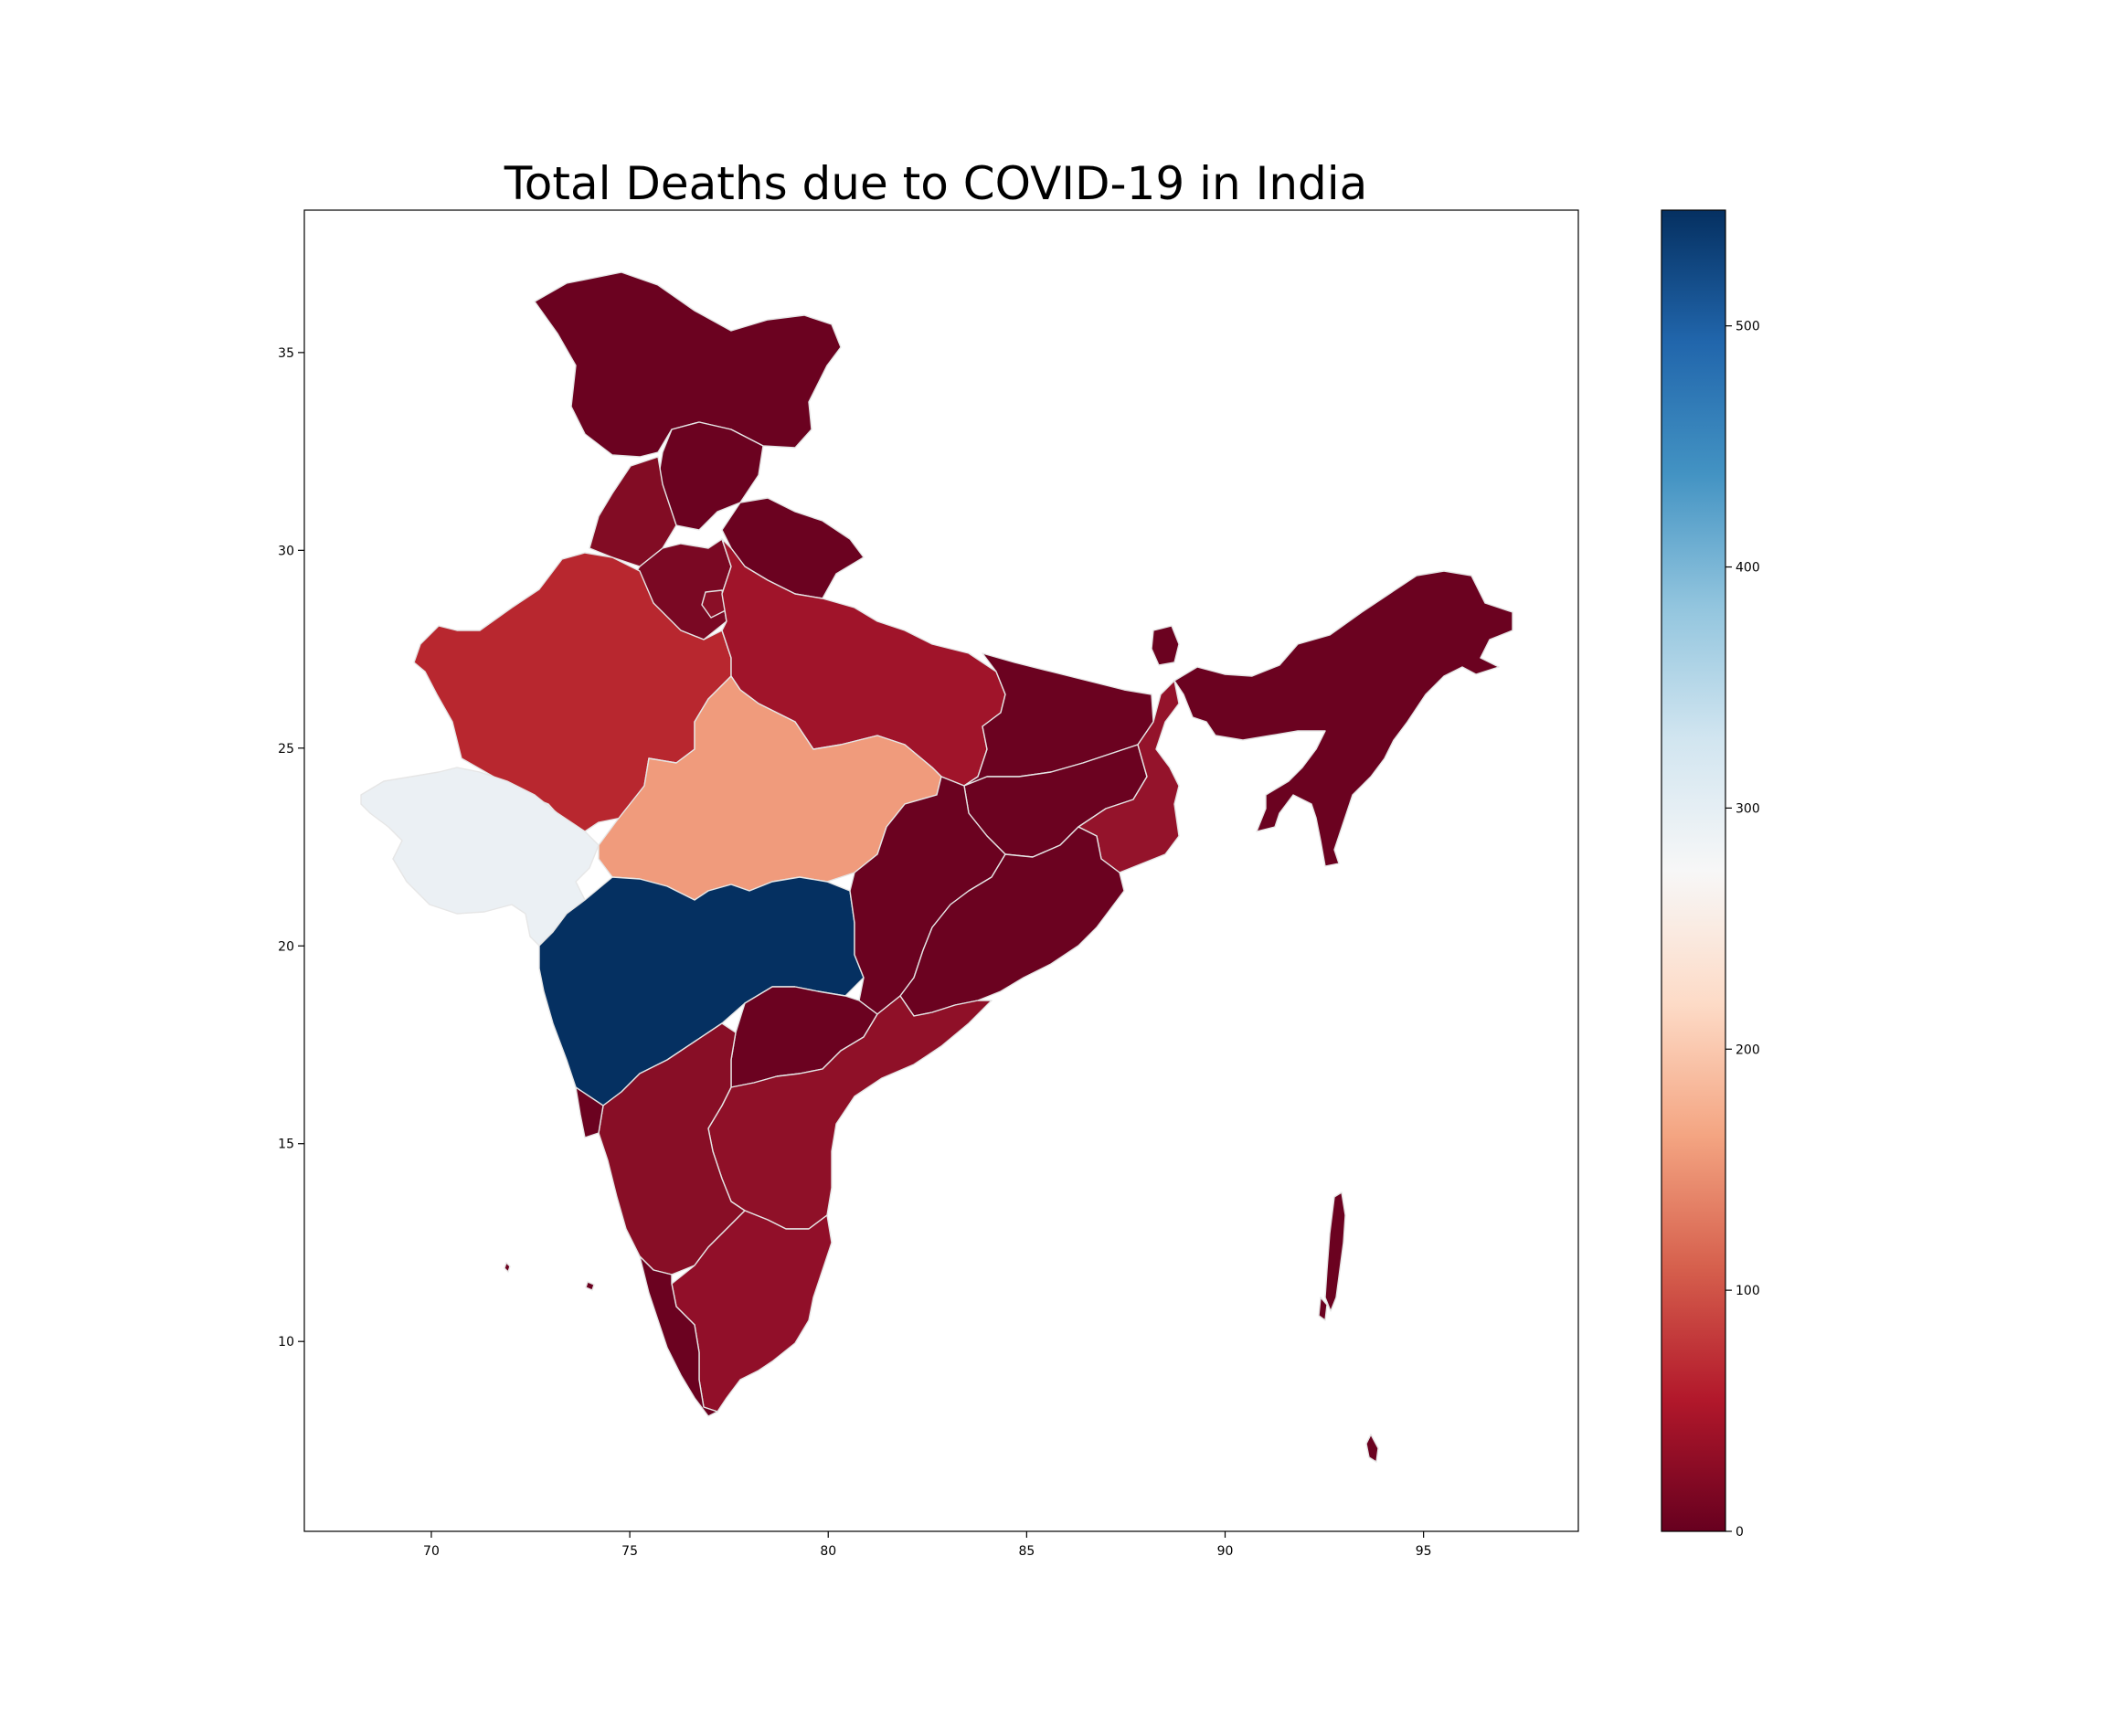  What do you see at coordinates (936, 183) in the screenshot?
I see `map-title: Total Deaths due to COVID-19 in India` at bounding box center [936, 183].